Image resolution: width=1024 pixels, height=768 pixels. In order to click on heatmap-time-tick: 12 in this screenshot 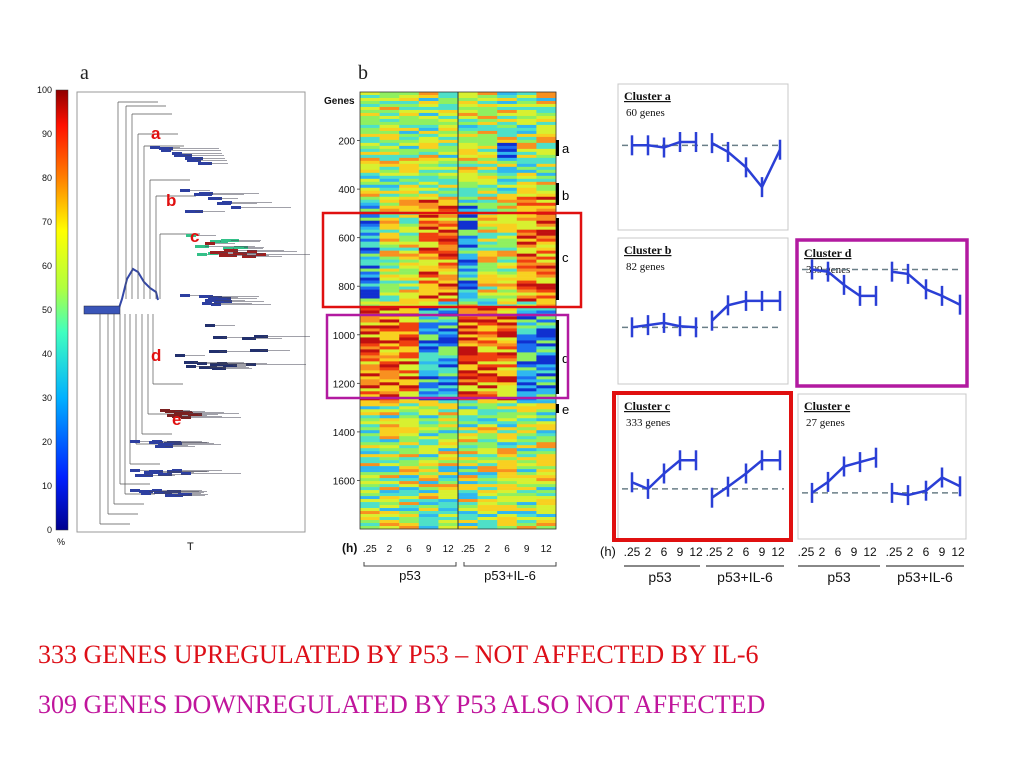, I will do `click(547, 549)`.